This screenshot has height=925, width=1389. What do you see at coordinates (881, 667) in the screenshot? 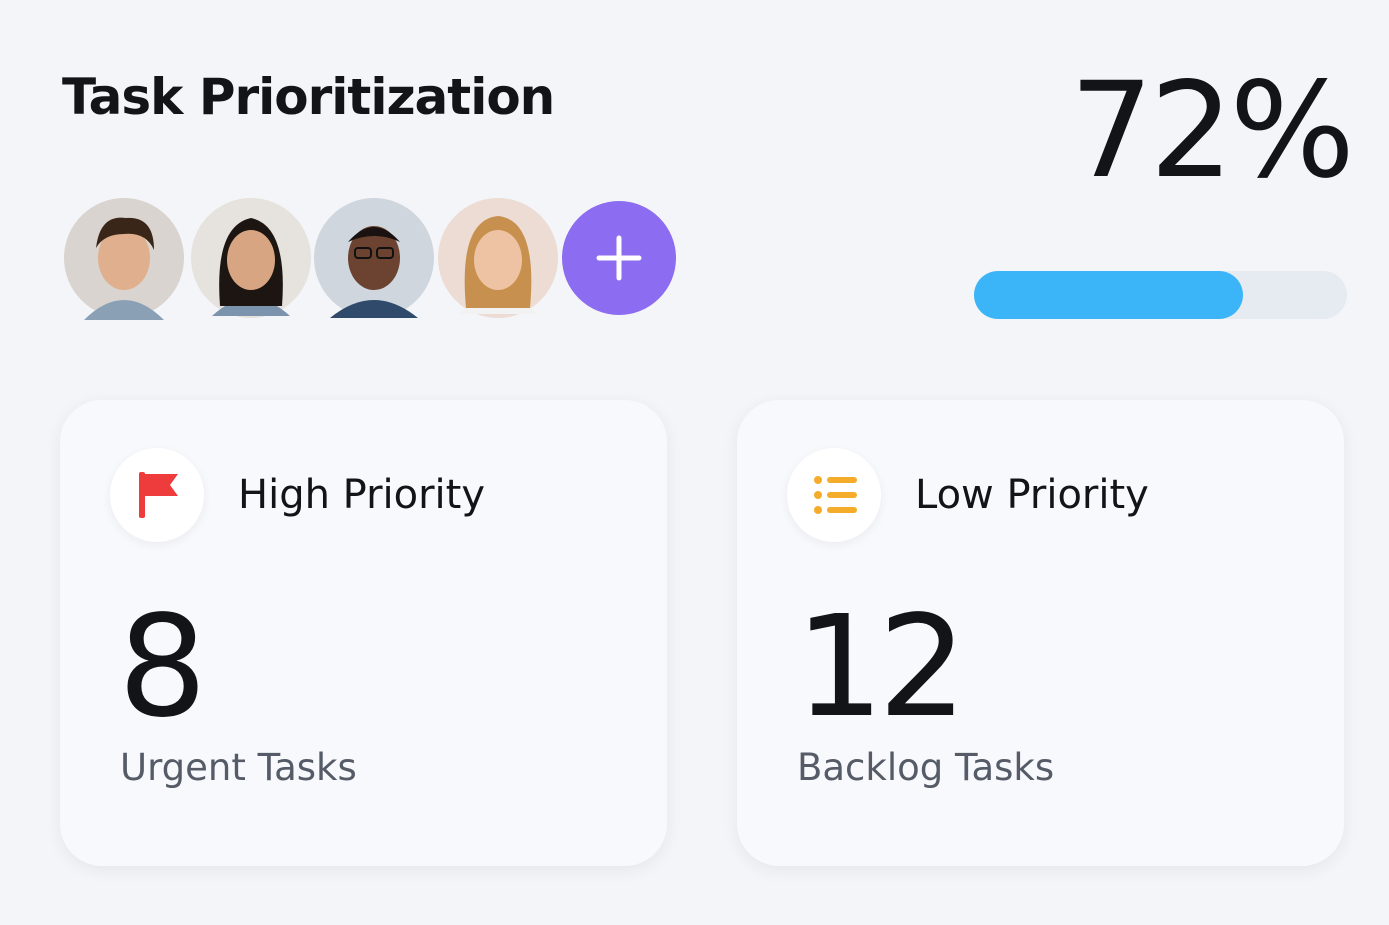
I see `card-count: 12` at bounding box center [881, 667].